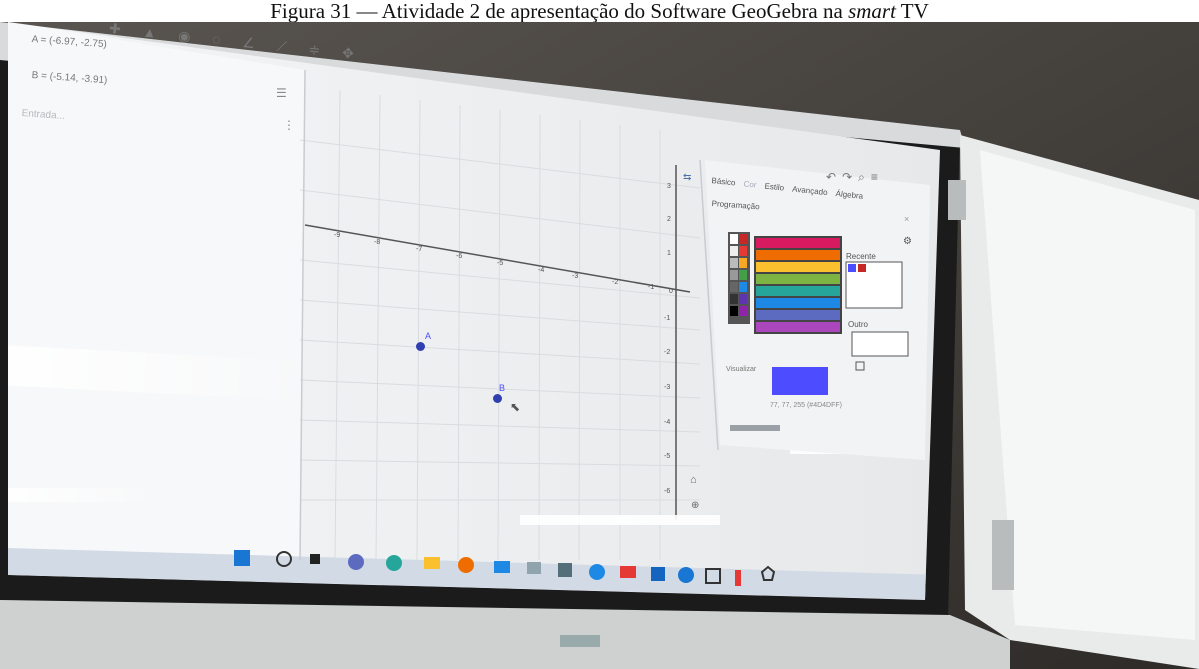 Image resolution: width=1199 pixels, height=669 pixels. I want to click on ellipse-tool-icon: ◌, so click(227, 40).